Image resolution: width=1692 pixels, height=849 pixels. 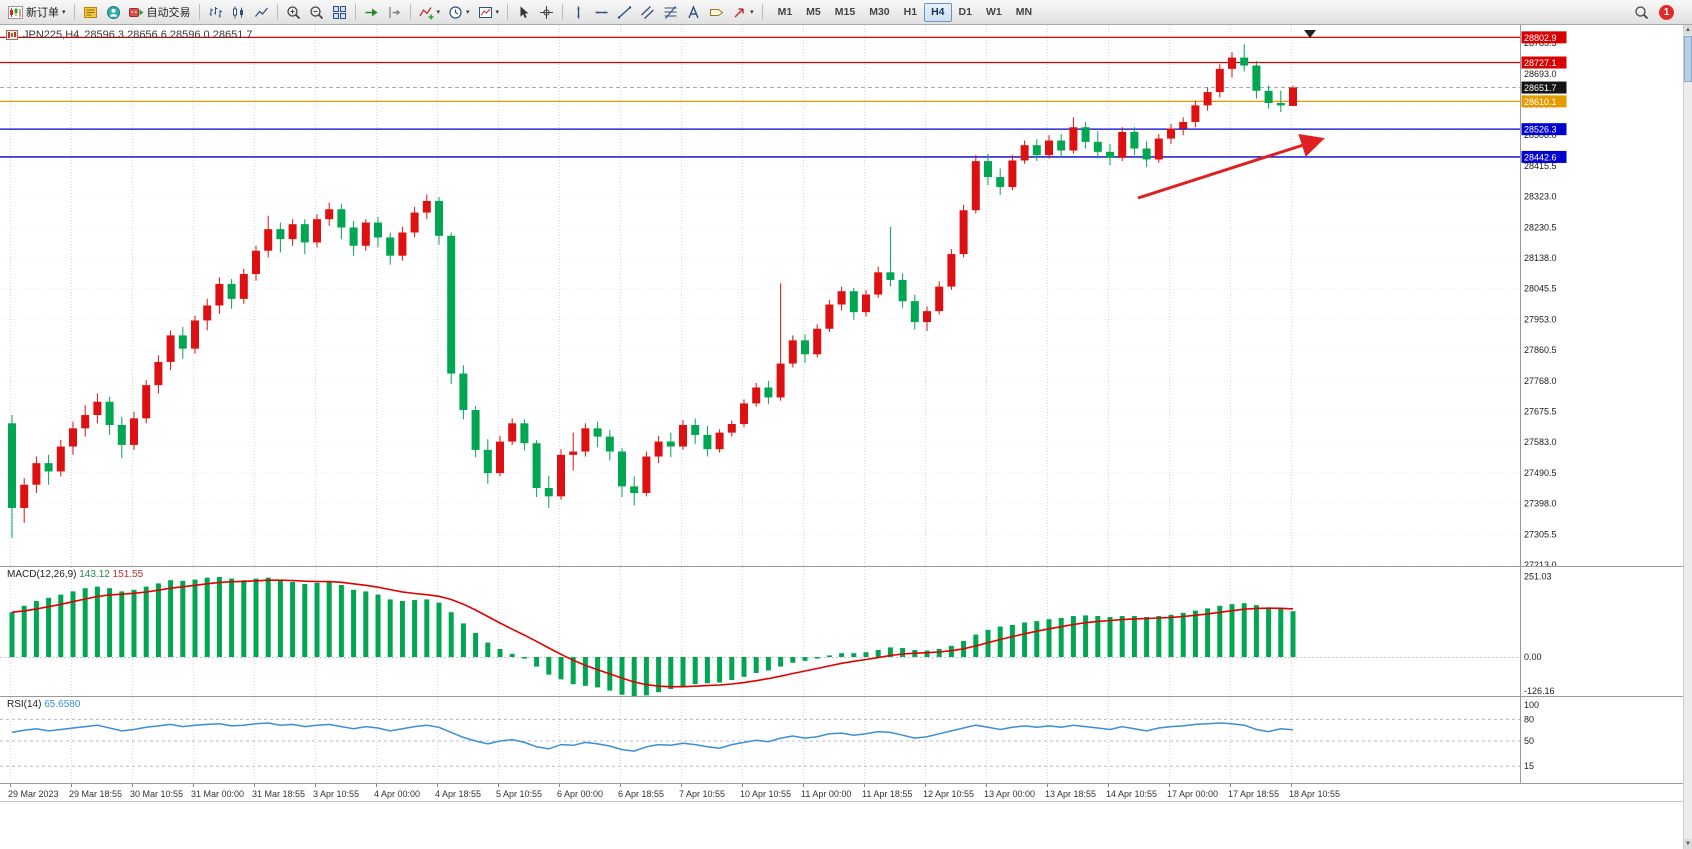 I want to click on timeframe-toolbar: M1 M5 M15 M30 H1 H4 D1 W1 MN, so click(x=905, y=12).